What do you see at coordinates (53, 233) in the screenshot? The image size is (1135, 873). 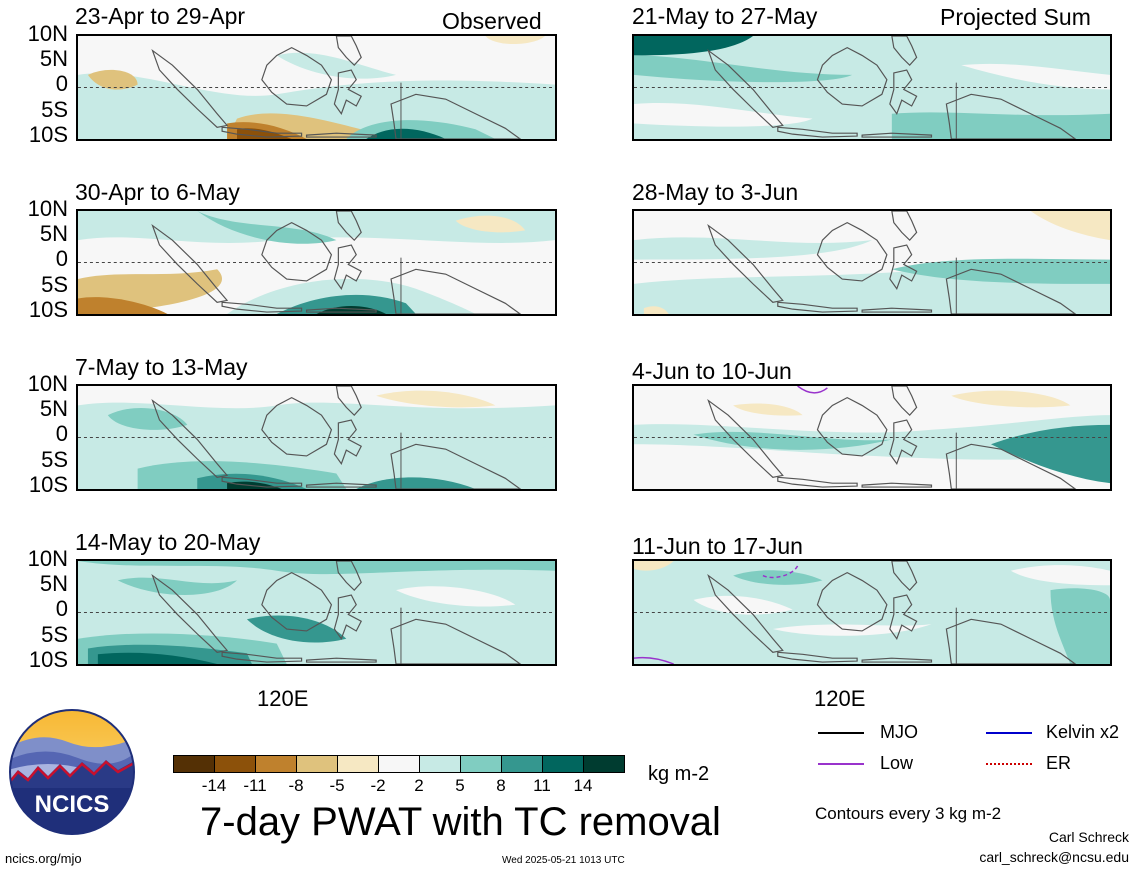 I see `lat-label-row2-1: 5N` at bounding box center [53, 233].